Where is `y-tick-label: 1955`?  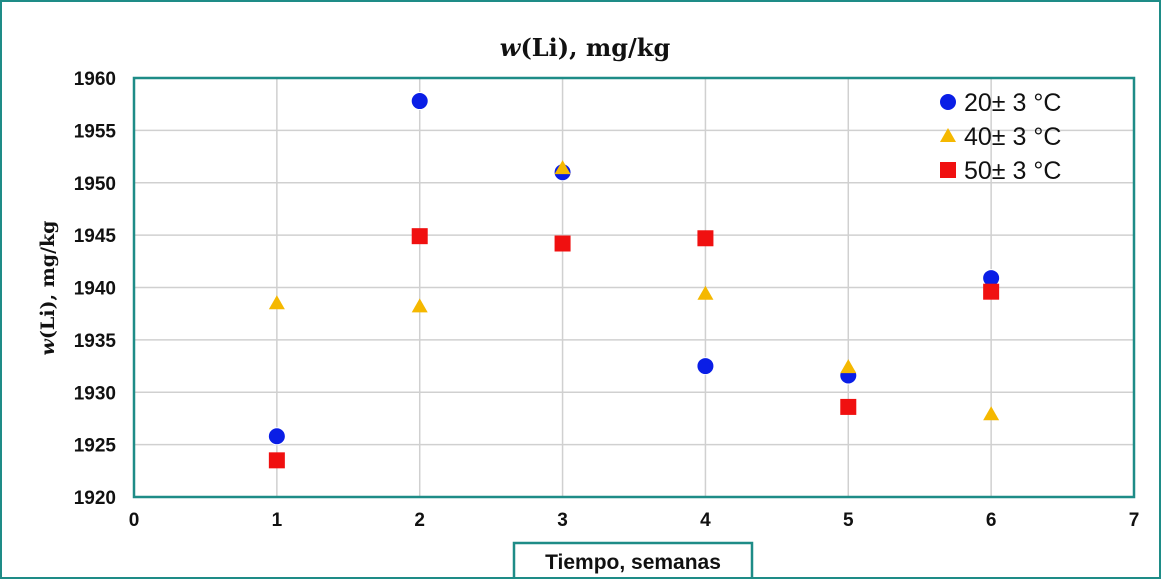
y-tick-label: 1955 is located at coordinates (95, 131).